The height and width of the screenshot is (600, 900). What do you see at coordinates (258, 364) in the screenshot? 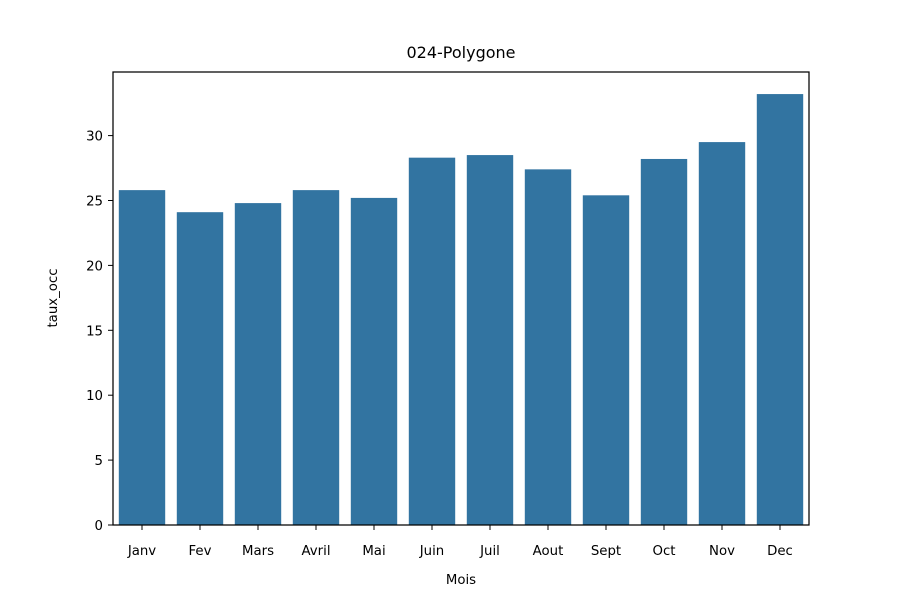
I see `bar-mars` at bounding box center [258, 364].